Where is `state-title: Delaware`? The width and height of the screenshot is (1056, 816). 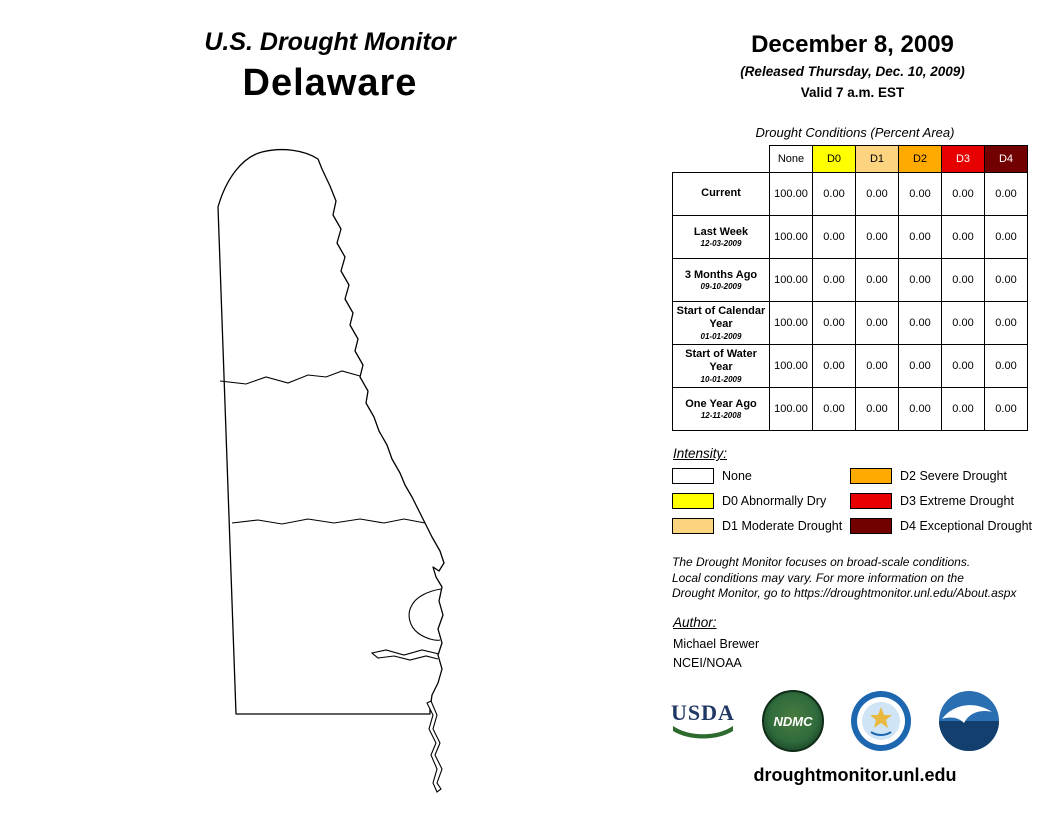
state-title: Delaware is located at coordinates (330, 83).